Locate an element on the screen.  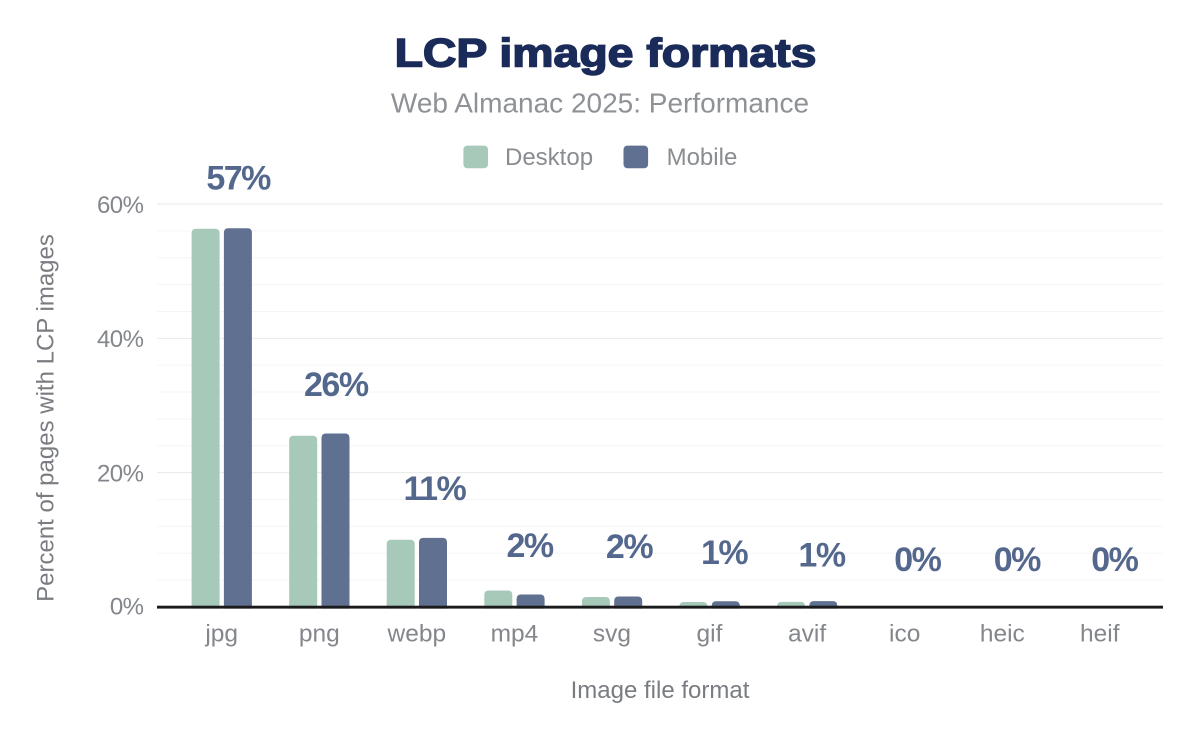
svg-text: 11% is located at coordinates (435, 489).